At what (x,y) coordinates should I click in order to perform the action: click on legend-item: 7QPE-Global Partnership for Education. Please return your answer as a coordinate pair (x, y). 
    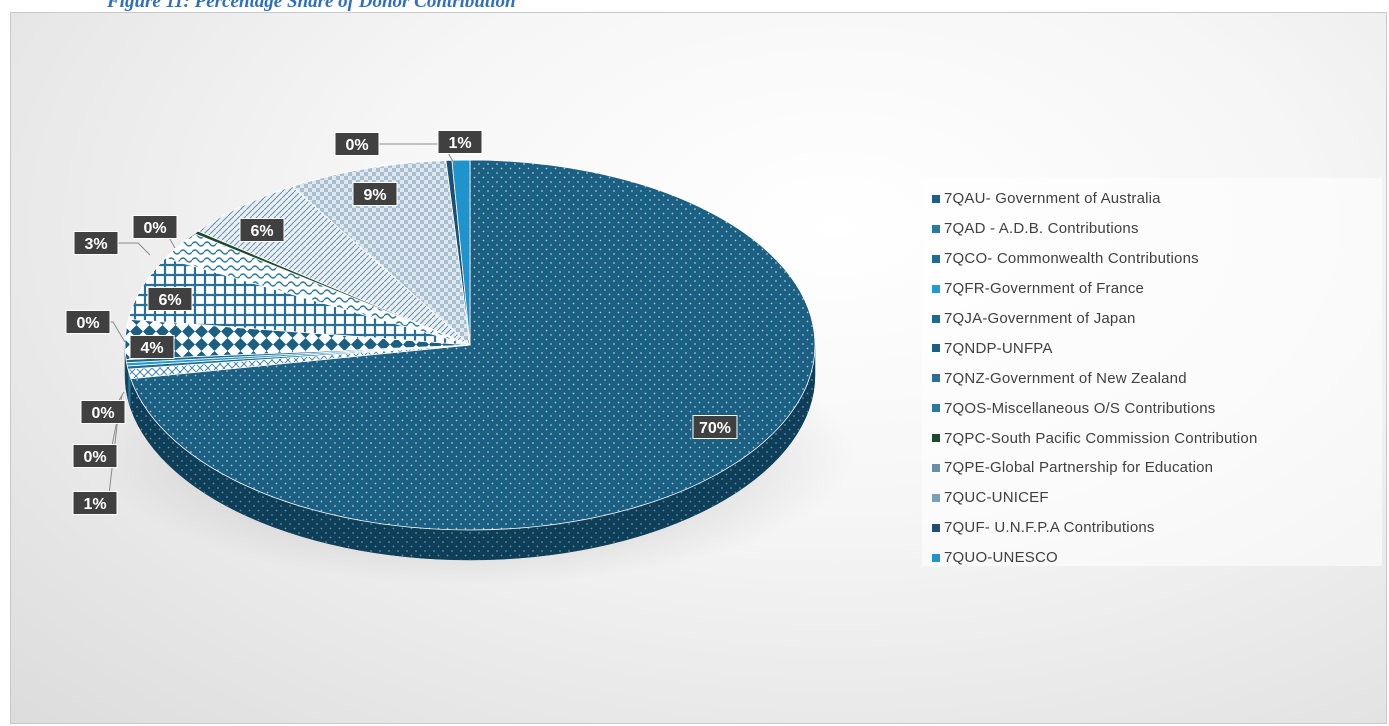
    Looking at the image, I should click on (1157, 468).